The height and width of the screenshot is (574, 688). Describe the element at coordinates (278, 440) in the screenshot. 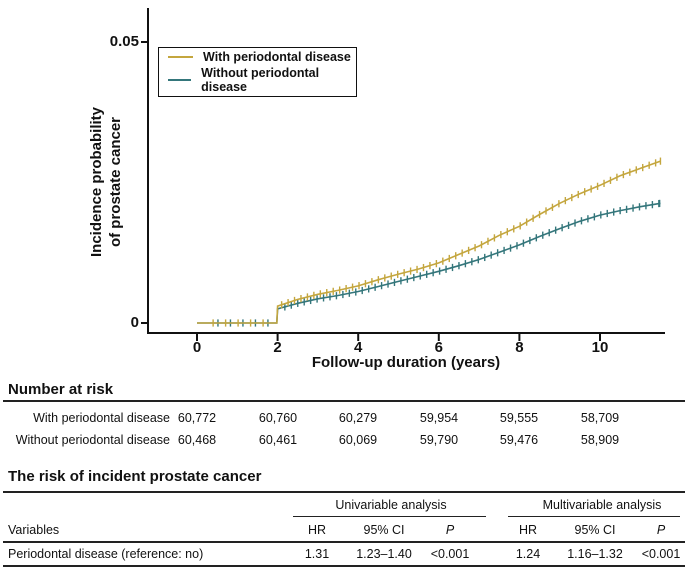

I see `risk-count: 60,461` at that location.